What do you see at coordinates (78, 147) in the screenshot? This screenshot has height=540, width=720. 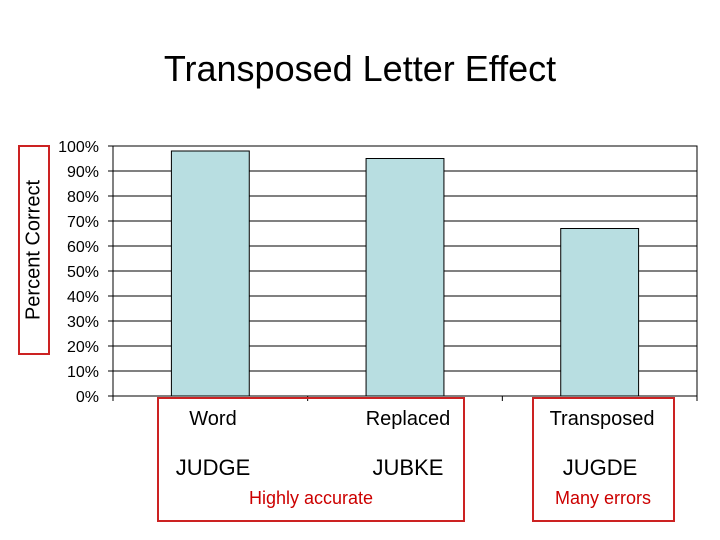 I see `y-tick-label: 100%` at bounding box center [78, 147].